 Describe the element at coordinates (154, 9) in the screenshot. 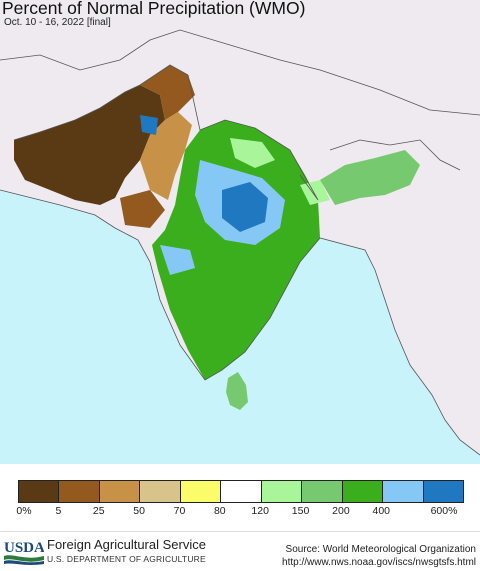

I see `map-title: Percent of Normal Precipitation (WMO)` at that location.